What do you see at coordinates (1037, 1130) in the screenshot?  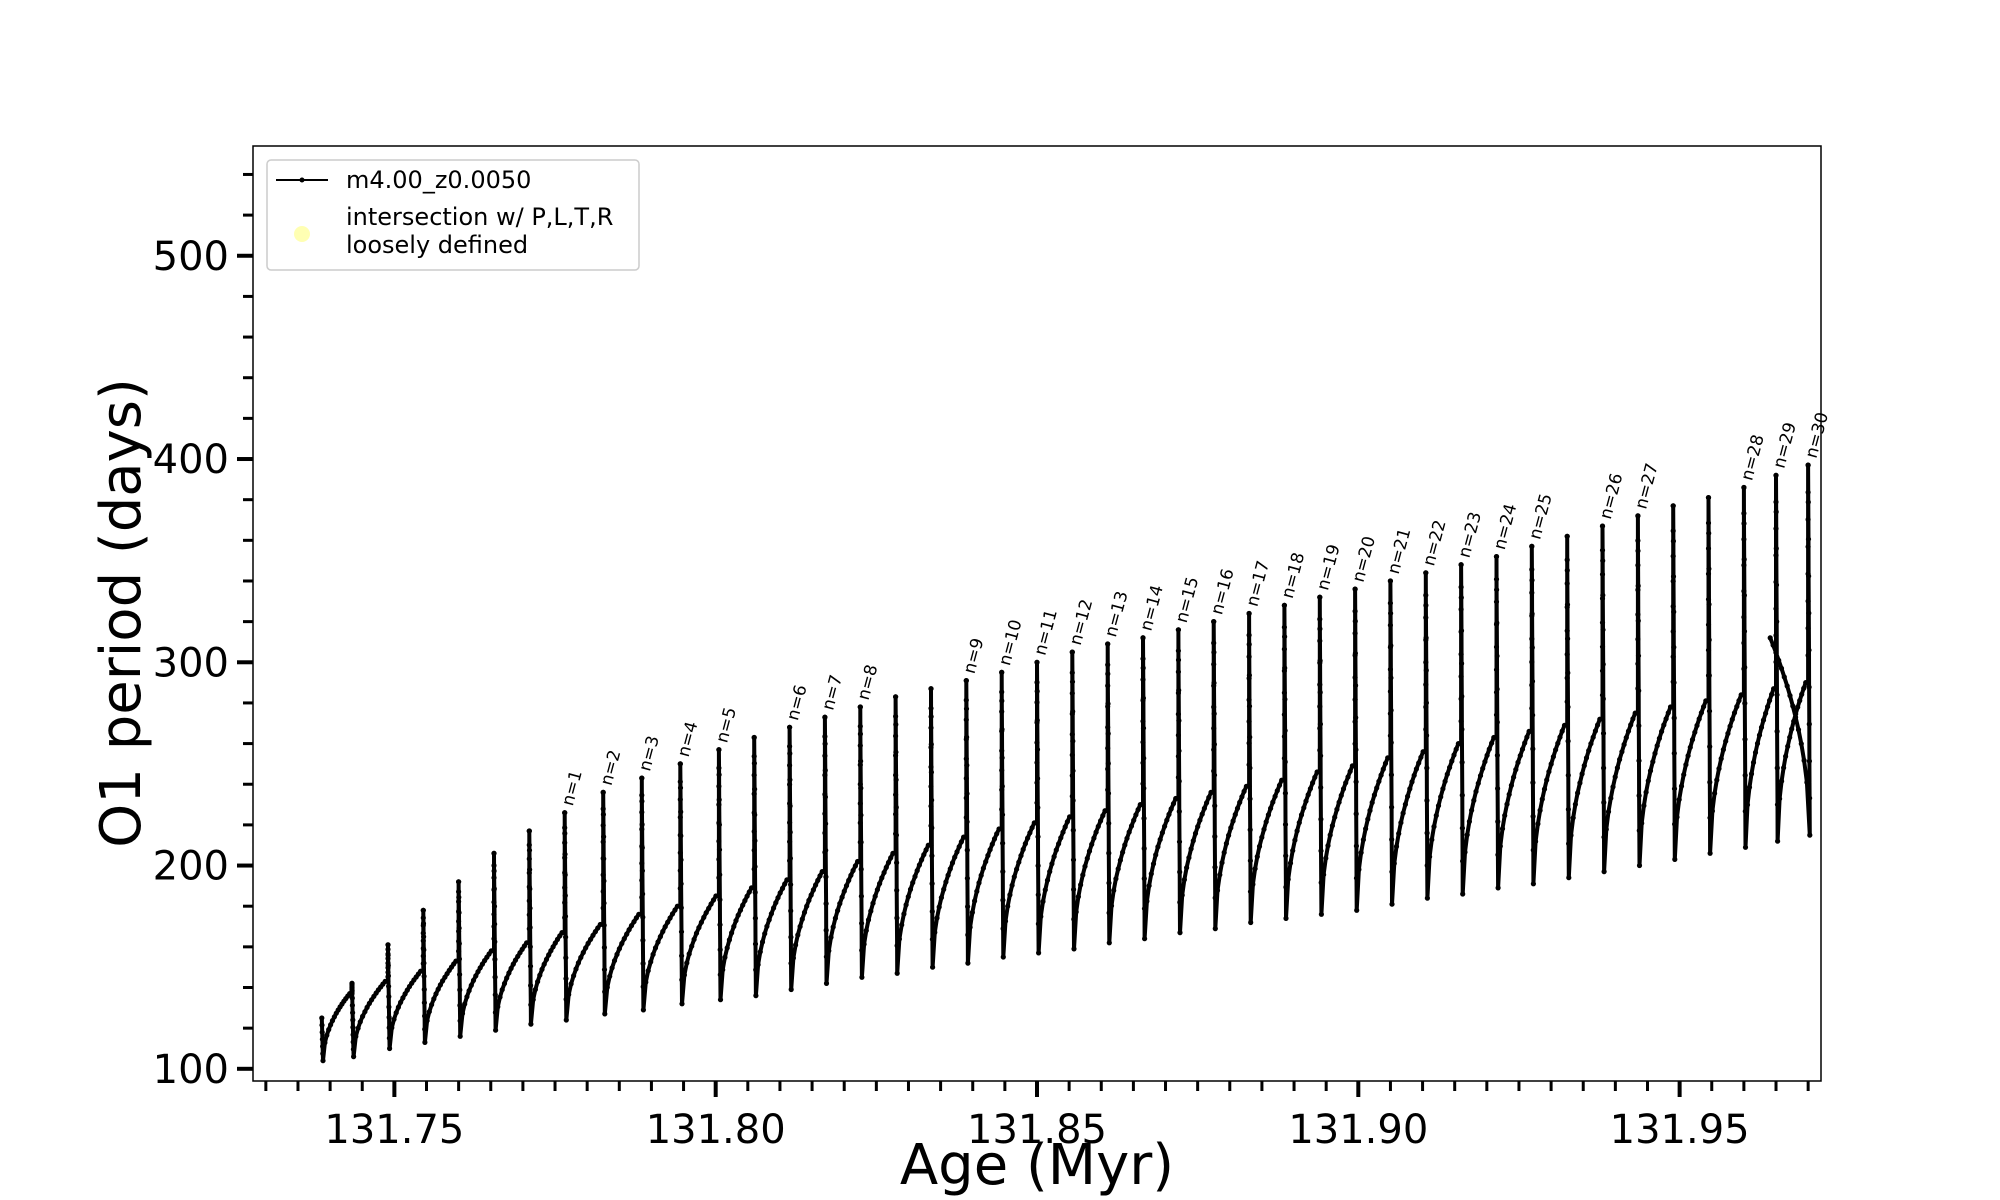 I see `x-tick-label: 131.85` at bounding box center [1037, 1130].